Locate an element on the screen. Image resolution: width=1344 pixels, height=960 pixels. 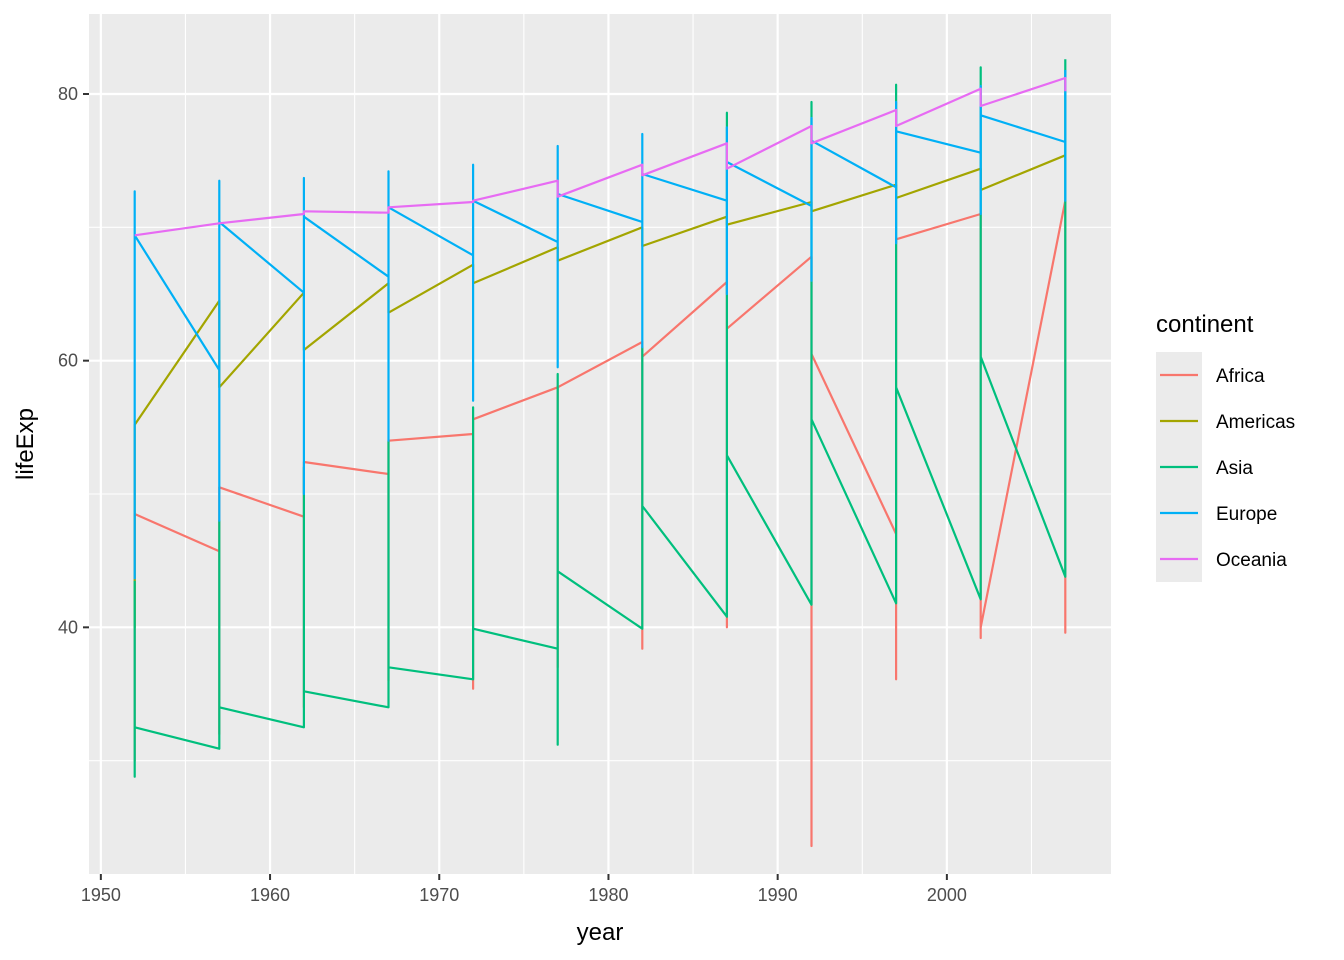
legend-items: Africa Americas Asia Europe Oceania is located at coordinates (1225, 467).